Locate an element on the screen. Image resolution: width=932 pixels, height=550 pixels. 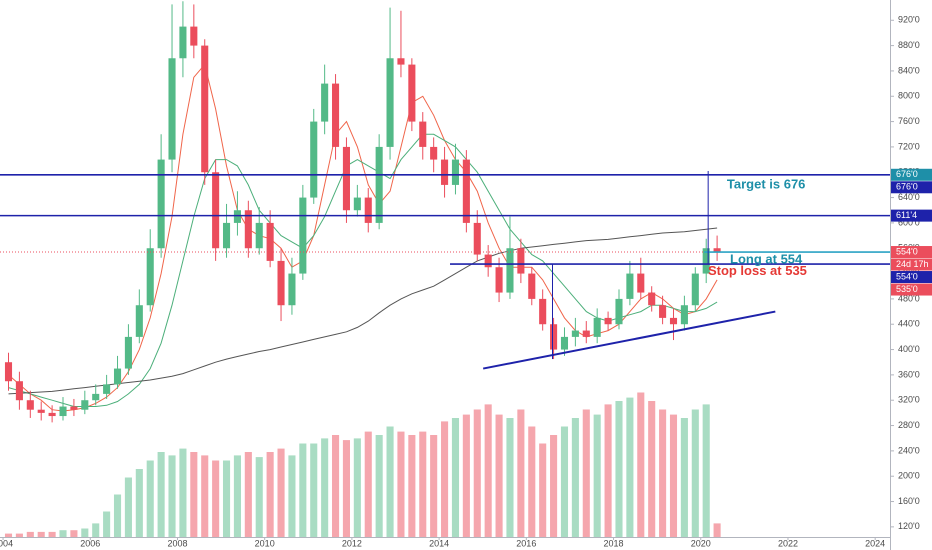
price-label: 554'0 is located at coordinates (907, 276).